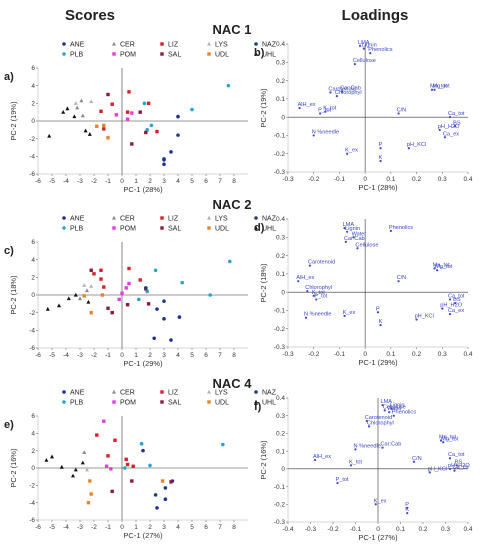 Image resolution: width=488 pixels, height=550 pixels. What do you see at coordinates (231, 204) in the screenshot?
I see `nac-title-d: NAC 2` at bounding box center [231, 204].